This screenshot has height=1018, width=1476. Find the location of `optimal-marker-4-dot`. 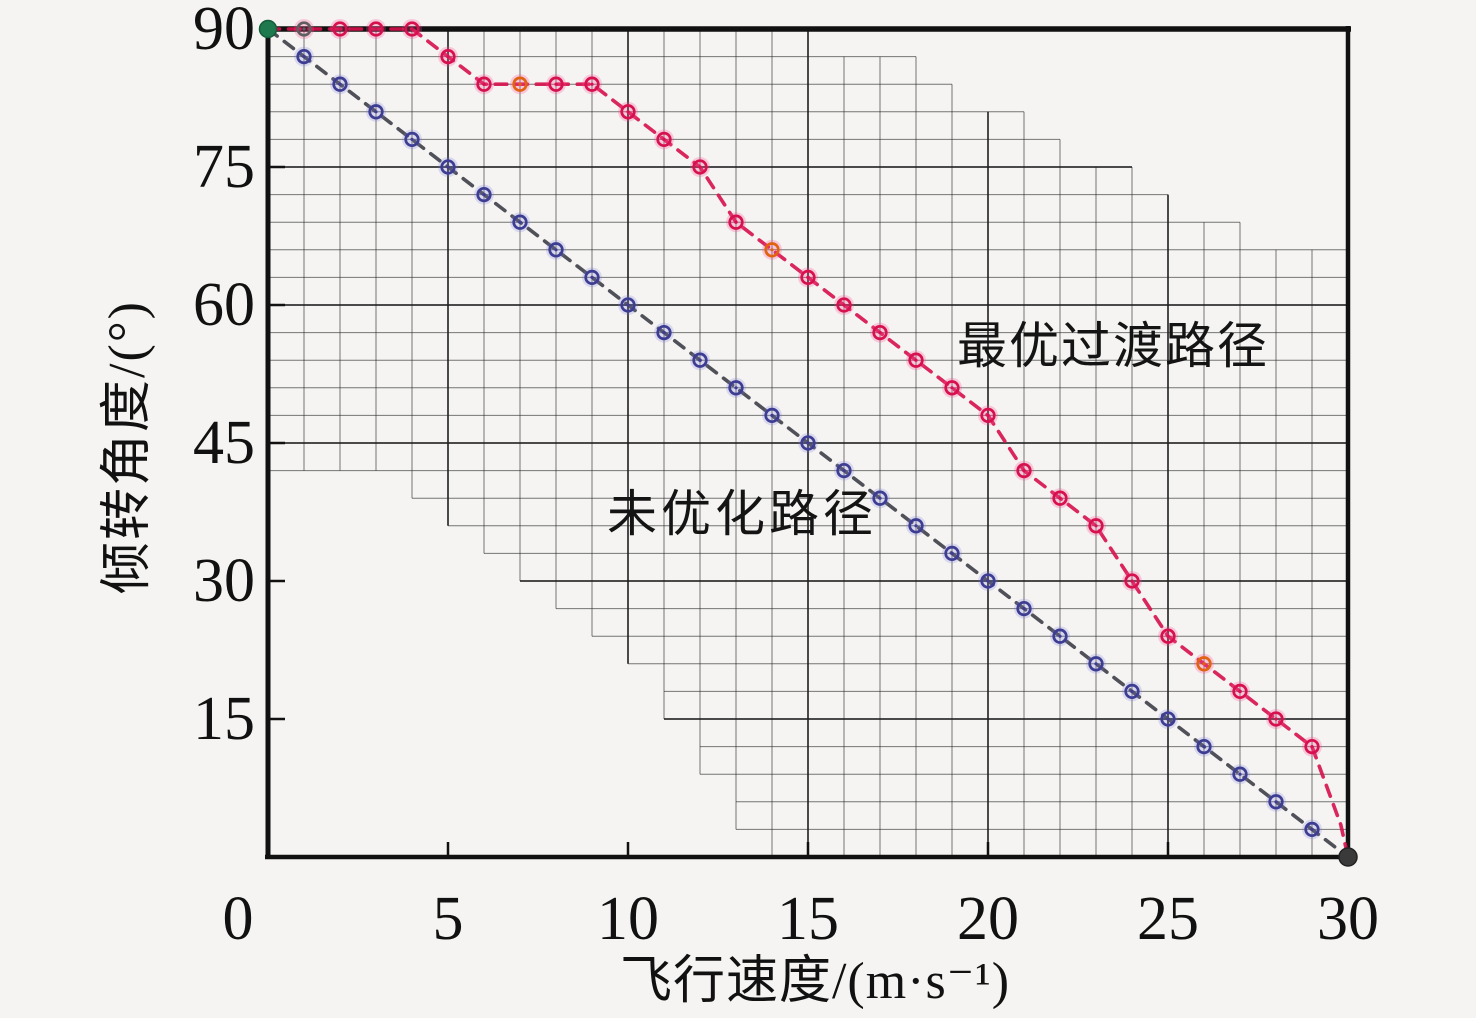

optimal-marker-4-dot is located at coordinates (412, 29).